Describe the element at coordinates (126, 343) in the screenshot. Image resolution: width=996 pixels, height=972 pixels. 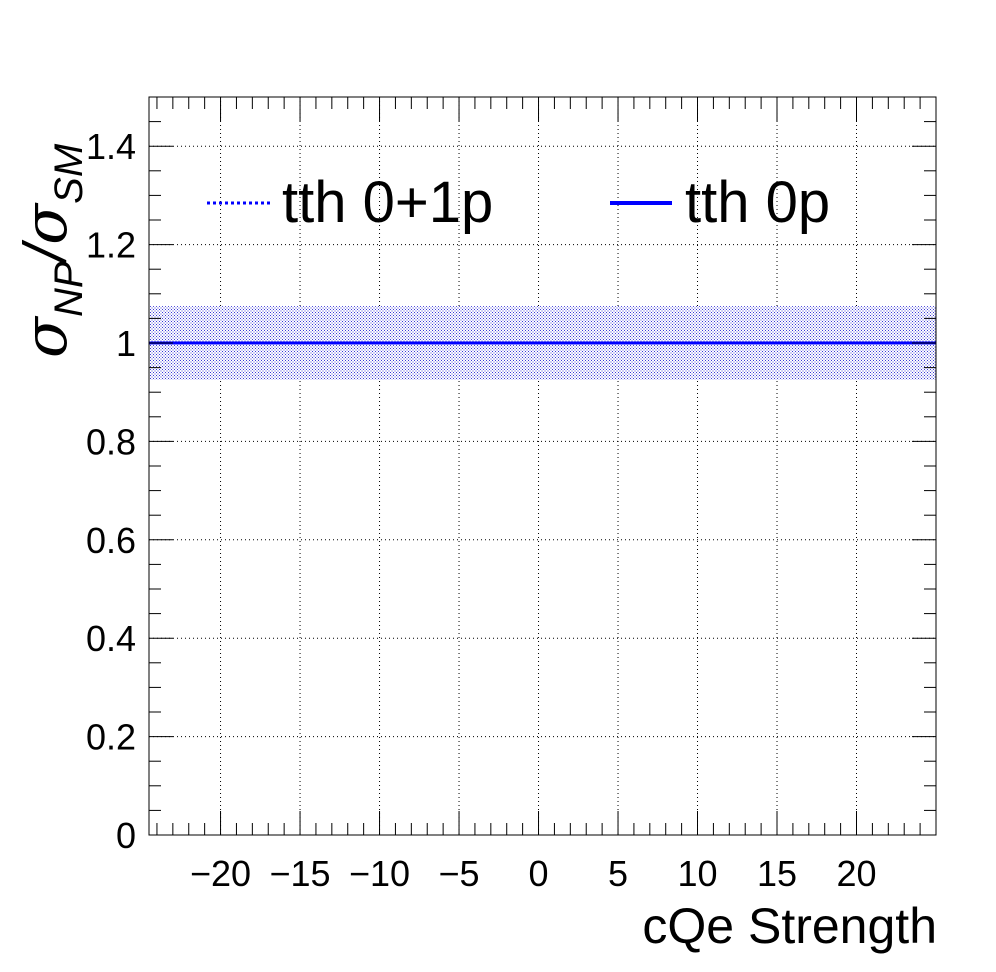
I see `y-tick-label: 1` at that location.